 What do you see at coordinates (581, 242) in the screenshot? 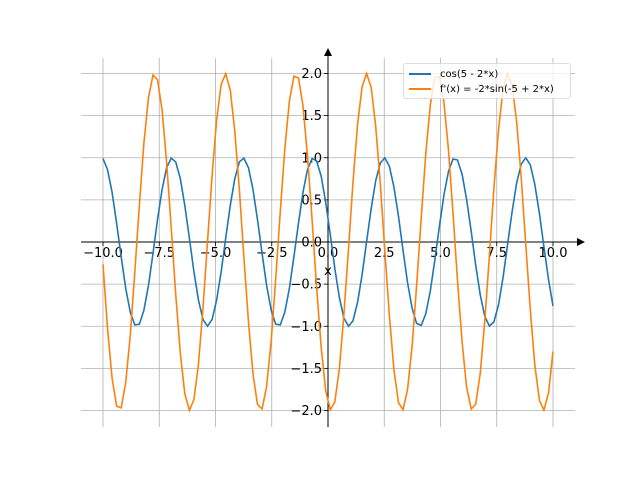
I see `x-axis-arrow` at bounding box center [581, 242].